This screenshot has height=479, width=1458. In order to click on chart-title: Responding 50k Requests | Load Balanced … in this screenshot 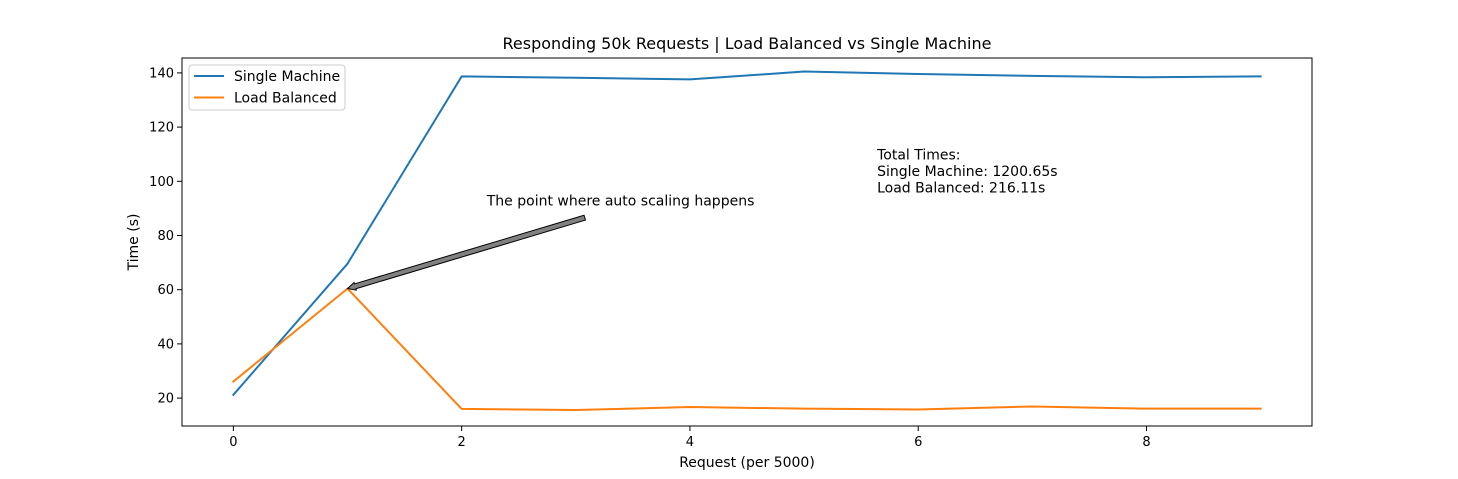, I will do `click(747, 43)`.